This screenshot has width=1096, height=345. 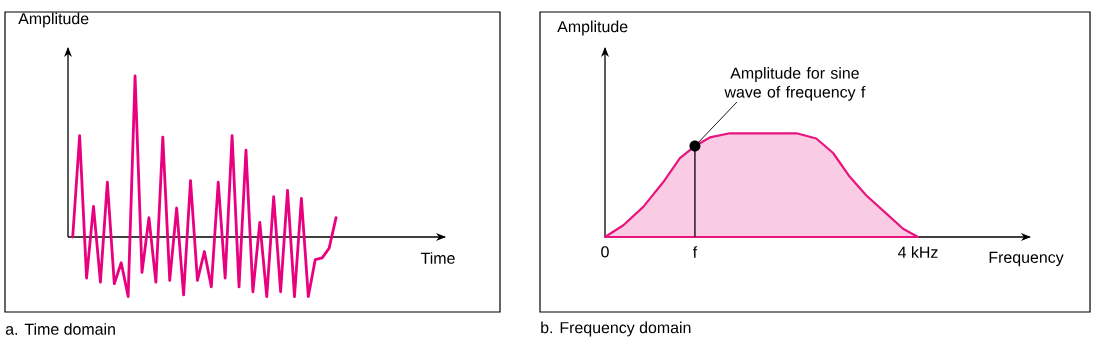 I want to click on x-axis-title: Time, so click(x=437, y=258).